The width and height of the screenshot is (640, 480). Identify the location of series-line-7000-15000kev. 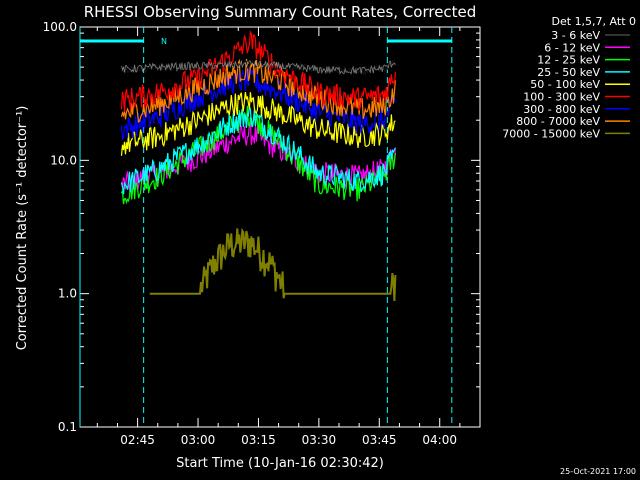
(273, 264).